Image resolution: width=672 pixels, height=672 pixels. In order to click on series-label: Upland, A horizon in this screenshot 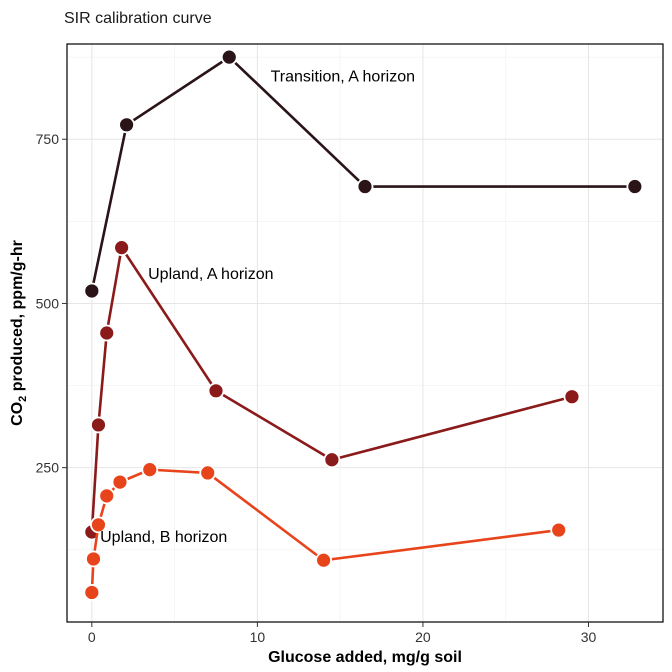, I will do `click(210, 274)`.